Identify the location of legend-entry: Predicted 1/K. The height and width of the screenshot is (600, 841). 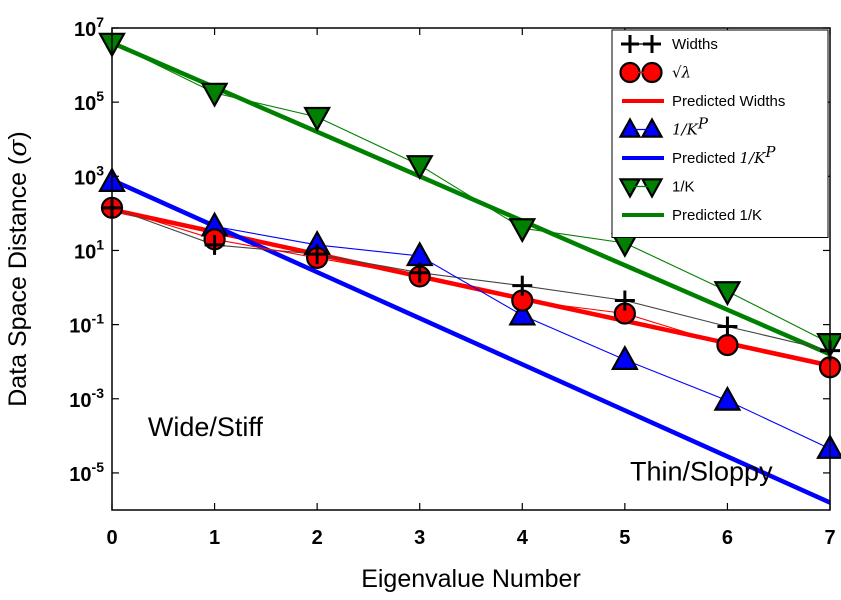
(692, 215).